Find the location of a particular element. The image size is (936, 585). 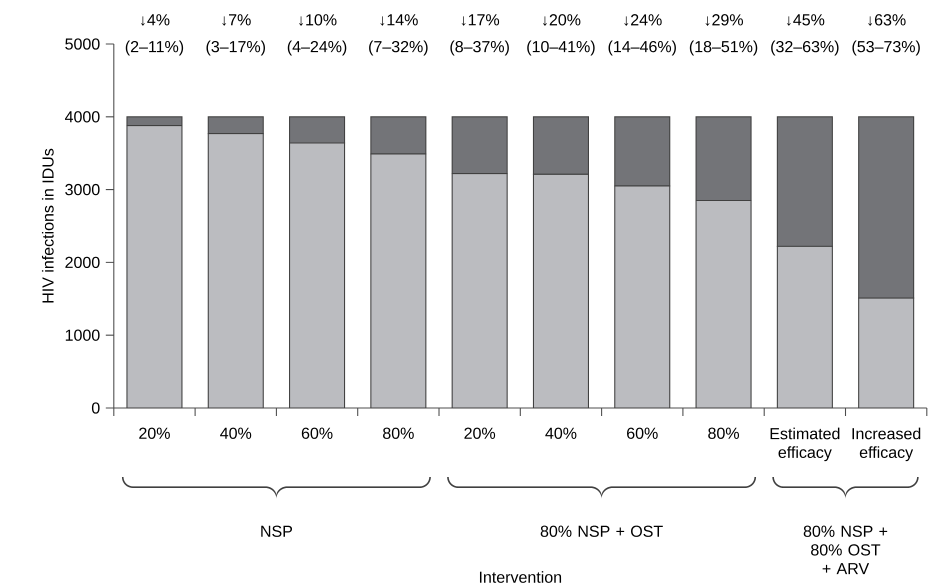

annotation: (4–24%) is located at coordinates (317, 48).